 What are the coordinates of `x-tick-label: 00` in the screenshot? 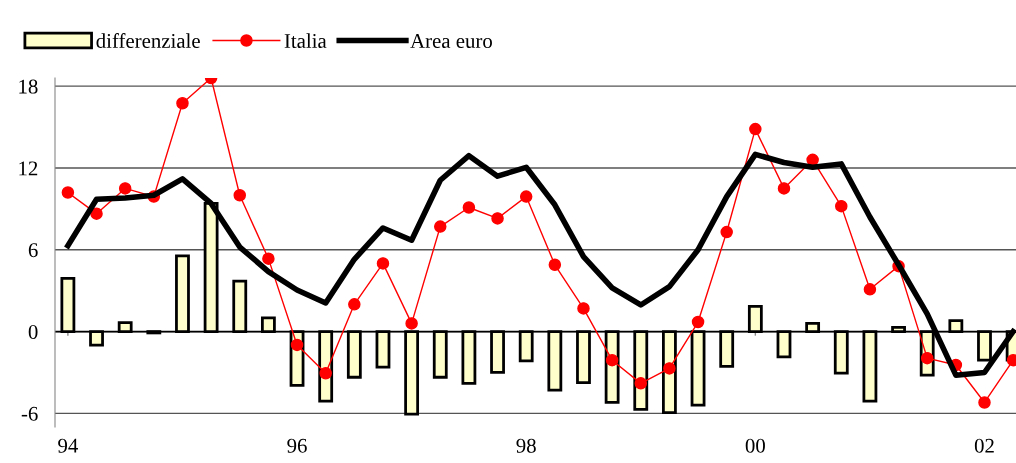 It's located at (755, 445).